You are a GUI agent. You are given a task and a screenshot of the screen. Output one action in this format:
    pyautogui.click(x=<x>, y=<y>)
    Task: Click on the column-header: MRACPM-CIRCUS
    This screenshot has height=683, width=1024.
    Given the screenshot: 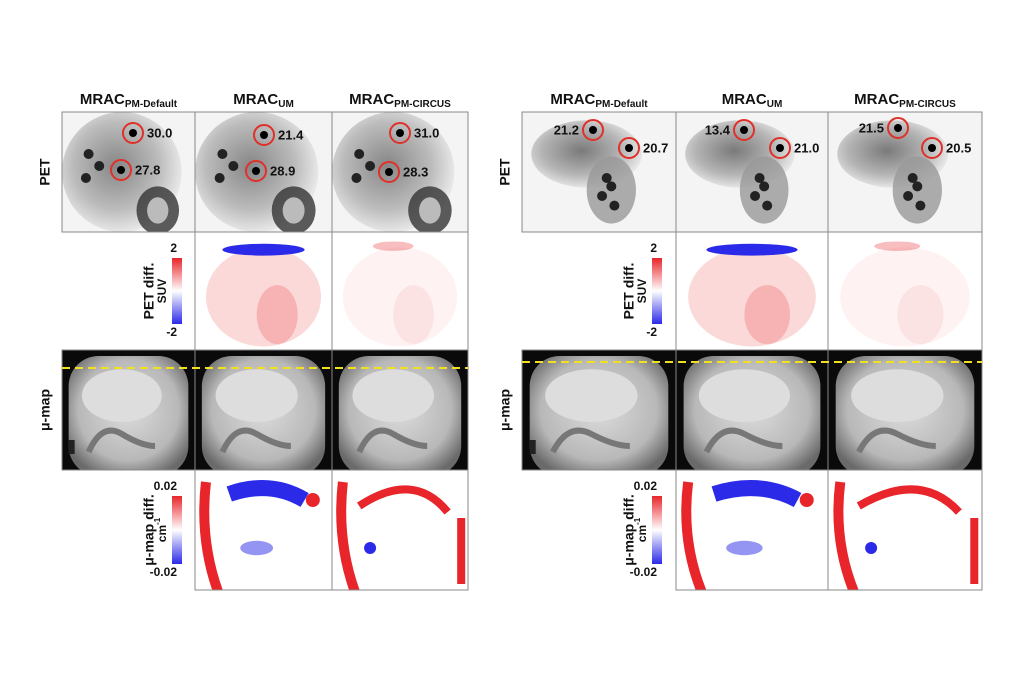 What is the action you would take?
    pyautogui.click(x=400, y=100)
    